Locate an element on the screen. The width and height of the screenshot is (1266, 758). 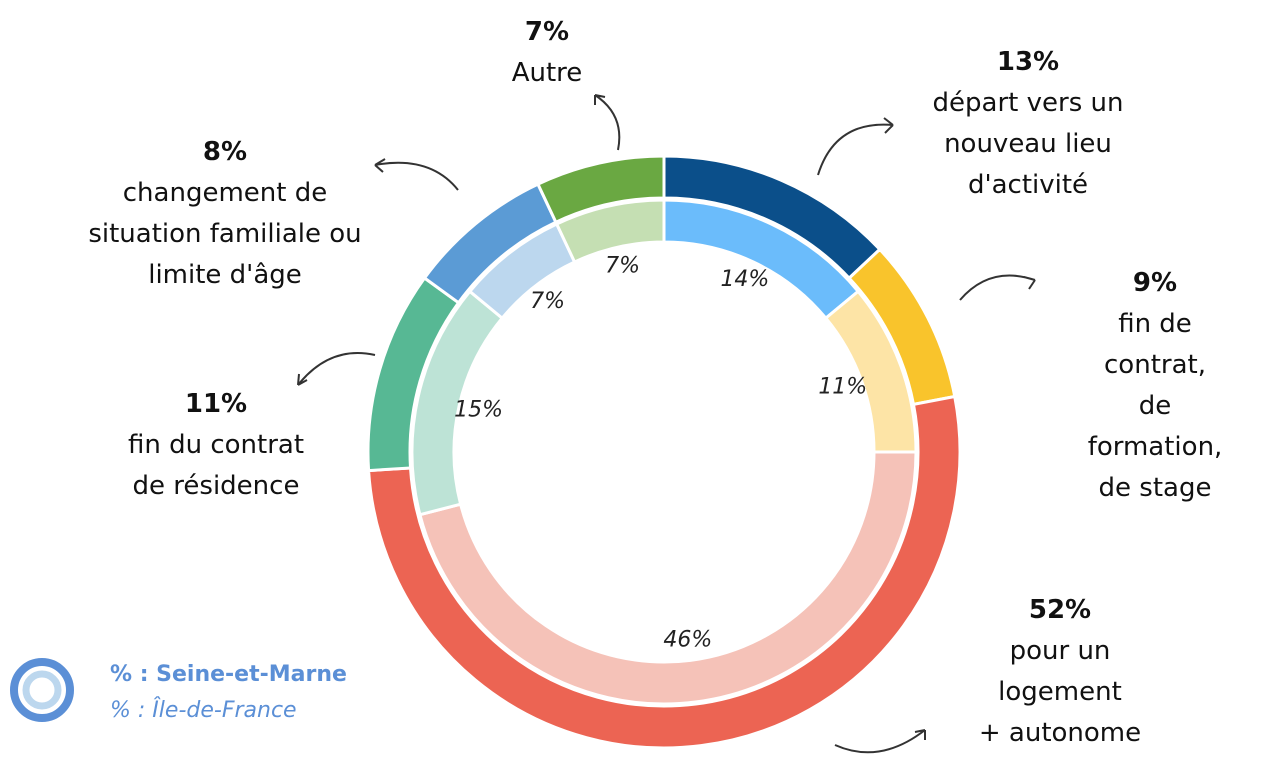
category-text: départ vers un nouveau lieu d'activité is located at coordinates (1028, 144).